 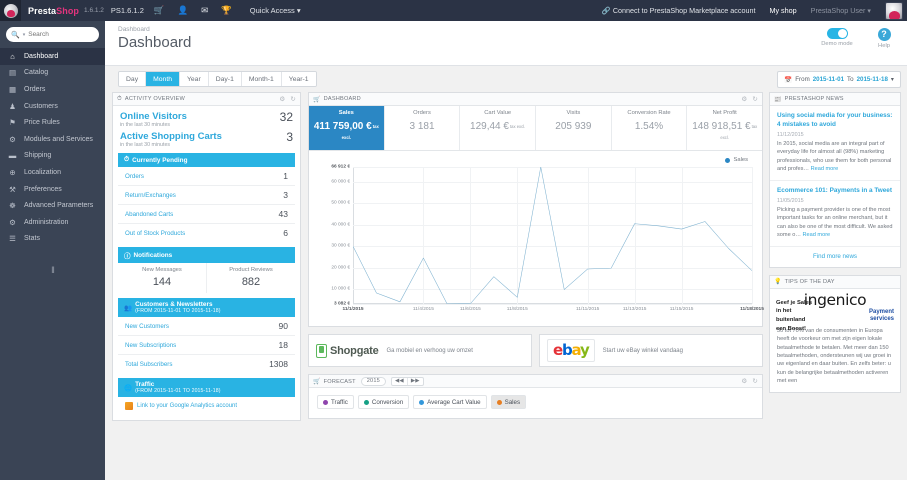 I want to click on notification-cell: New Messages 144, so click(x=162, y=278).